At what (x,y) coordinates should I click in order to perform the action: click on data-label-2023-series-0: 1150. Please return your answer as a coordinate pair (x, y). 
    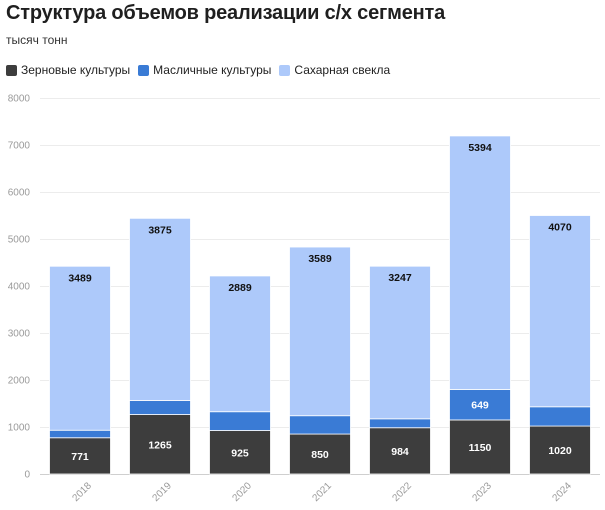
    Looking at the image, I should click on (480, 448).